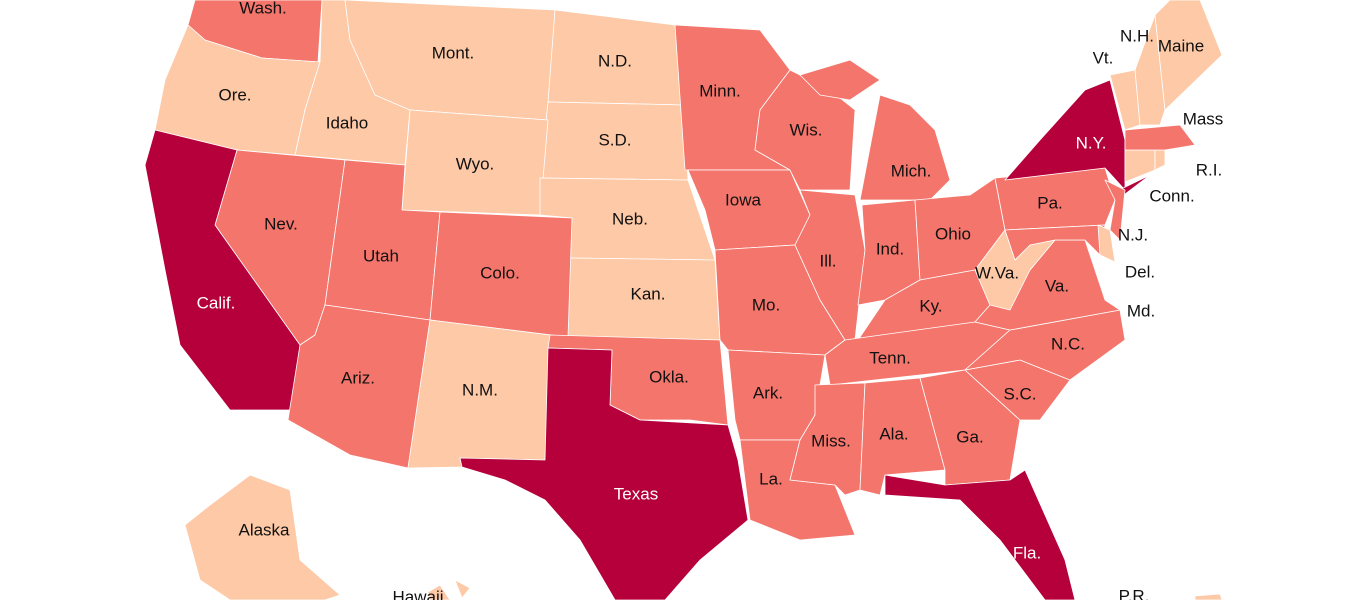 Image resolution: width=1366 pixels, height=600 pixels. Describe the element at coordinates (358, 377) in the screenshot. I see `state-label: Ariz.` at that location.